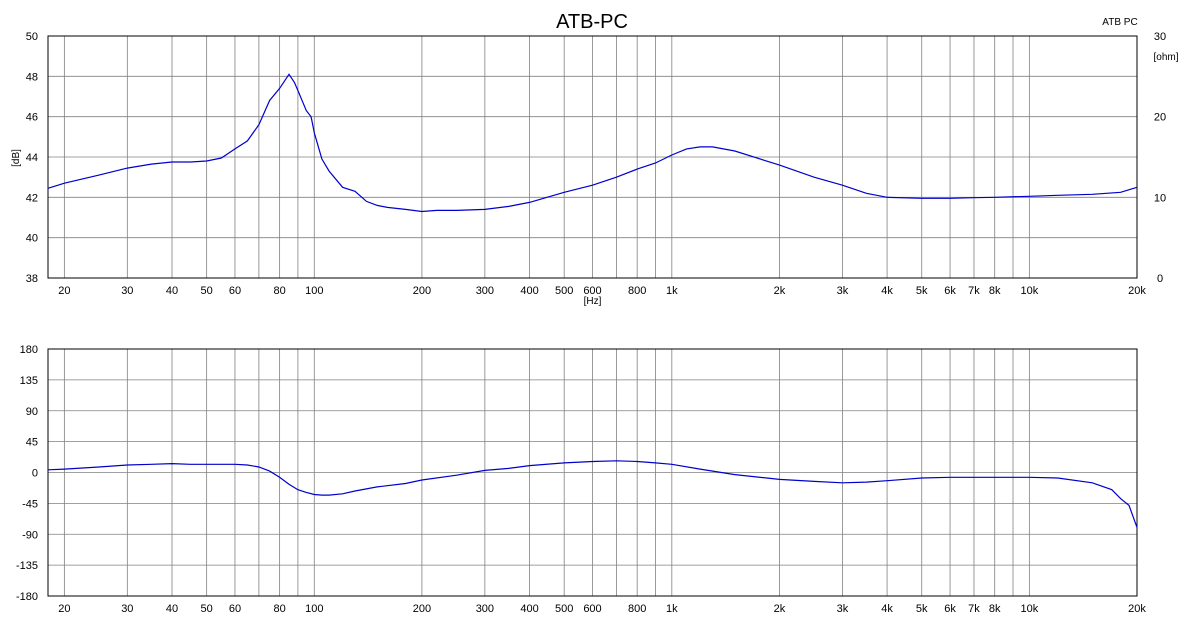  Describe the element at coordinates (27, 597) in the screenshot. I see `y-tick-label: -180` at that location.